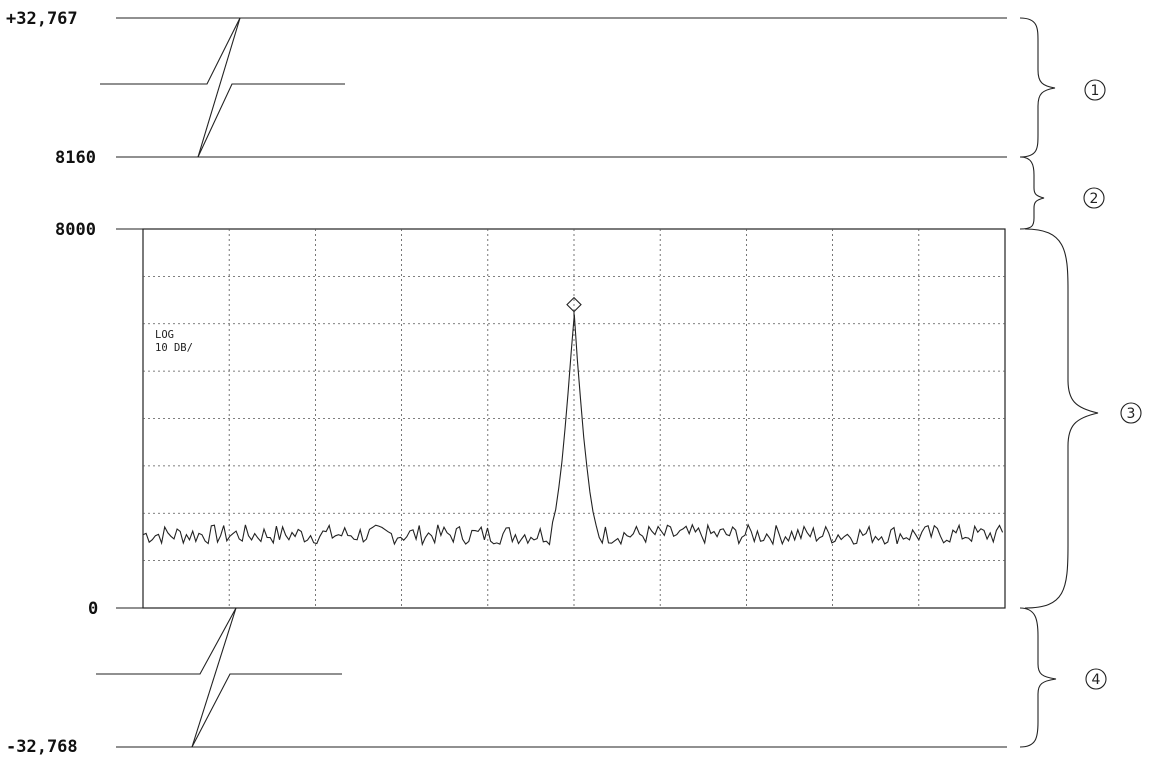  I want to click on axis-break-upper, so click(222, 87).